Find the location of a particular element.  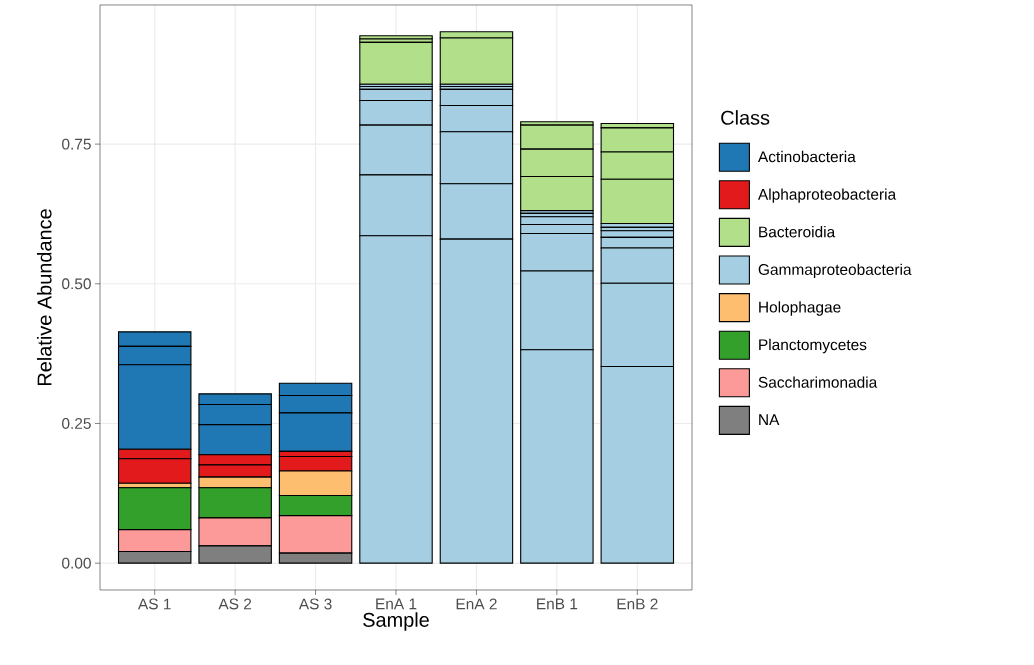

legend-label: Saccharimonadia is located at coordinates (818, 382).